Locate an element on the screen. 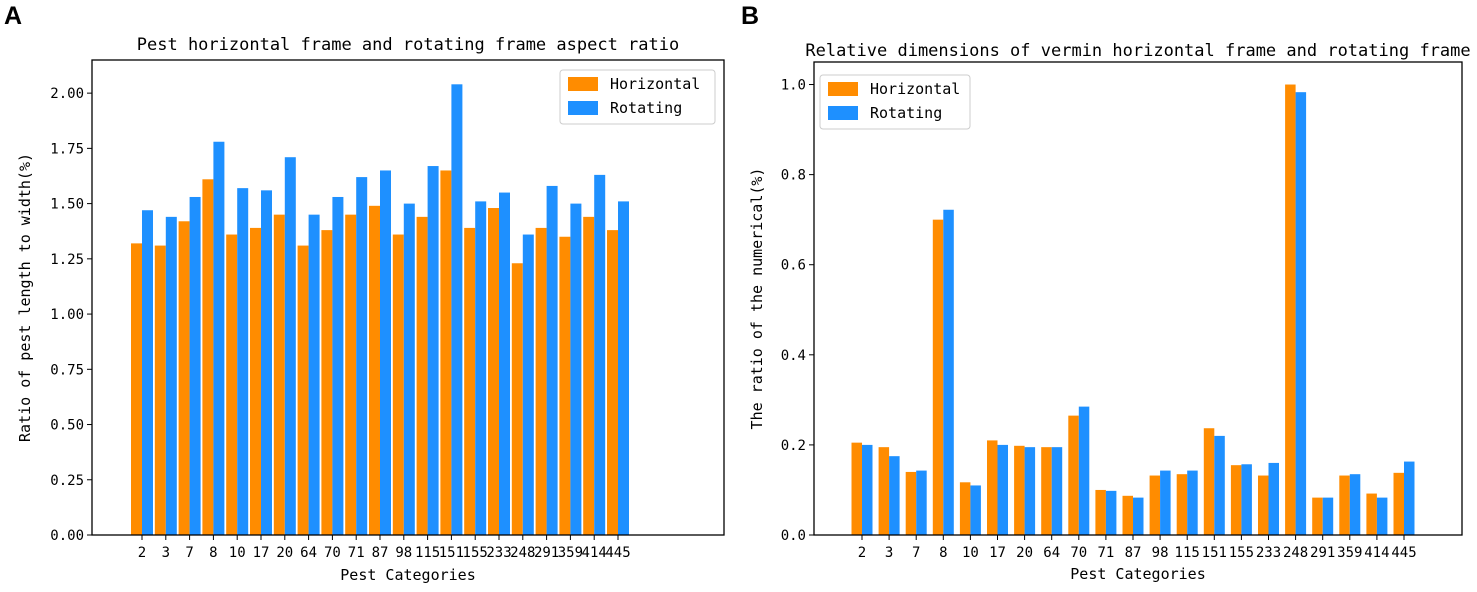  panel-letter: B is located at coordinates (750, 16).